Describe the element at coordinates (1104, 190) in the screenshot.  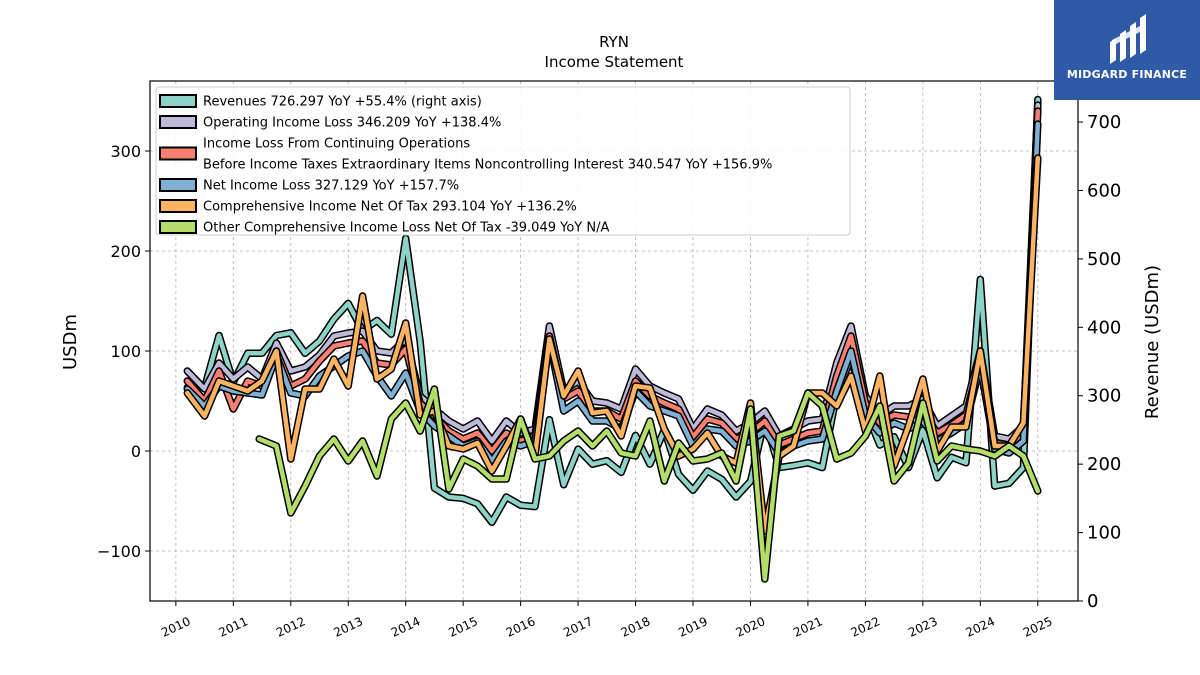
I see `right-tick-label: 600` at that location.